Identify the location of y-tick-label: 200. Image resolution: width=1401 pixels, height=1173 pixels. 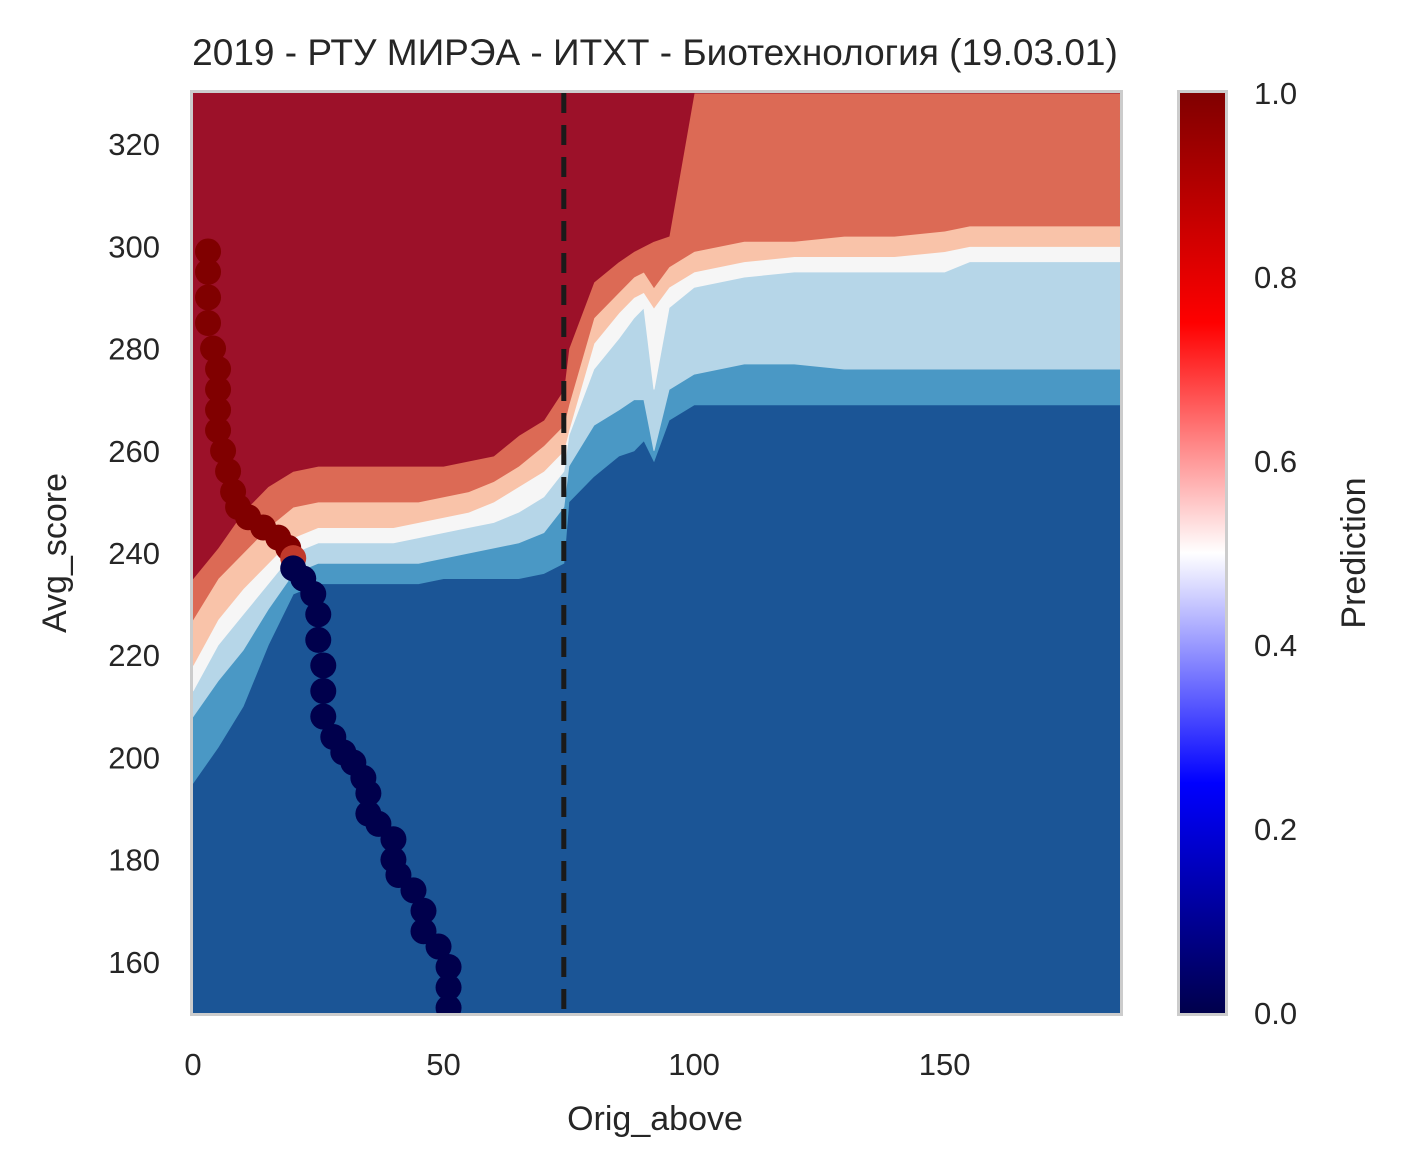
(134, 757).